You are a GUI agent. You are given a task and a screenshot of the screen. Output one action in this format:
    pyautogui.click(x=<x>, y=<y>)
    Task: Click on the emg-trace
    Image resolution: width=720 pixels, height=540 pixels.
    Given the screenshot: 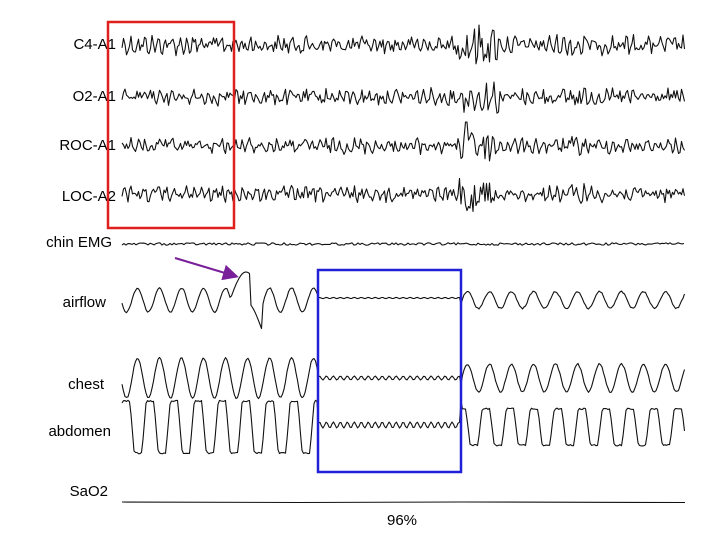 What is the action you would take?
    pyautogui.click(x=403, y=244)
    